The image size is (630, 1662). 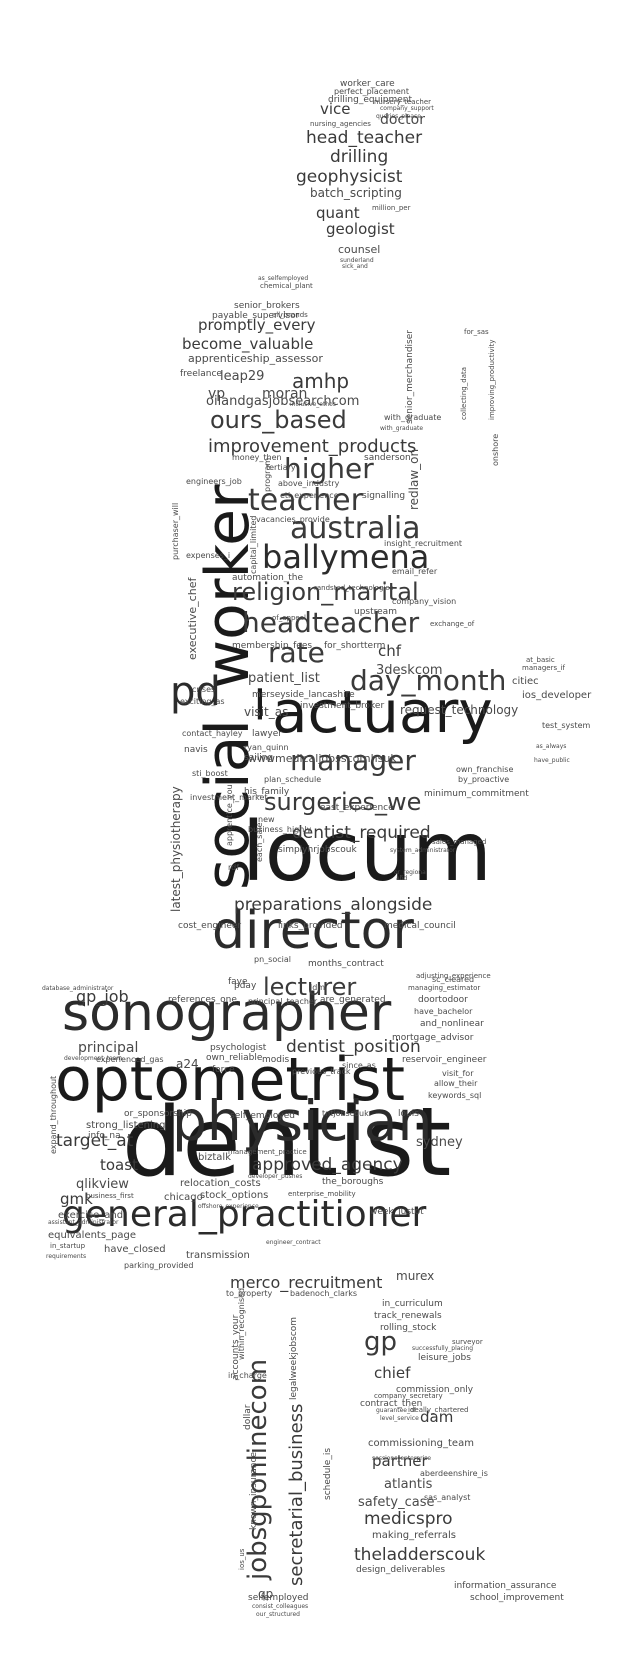 I want to click on word-references-one: references_one, so click(x=202, y=1000).